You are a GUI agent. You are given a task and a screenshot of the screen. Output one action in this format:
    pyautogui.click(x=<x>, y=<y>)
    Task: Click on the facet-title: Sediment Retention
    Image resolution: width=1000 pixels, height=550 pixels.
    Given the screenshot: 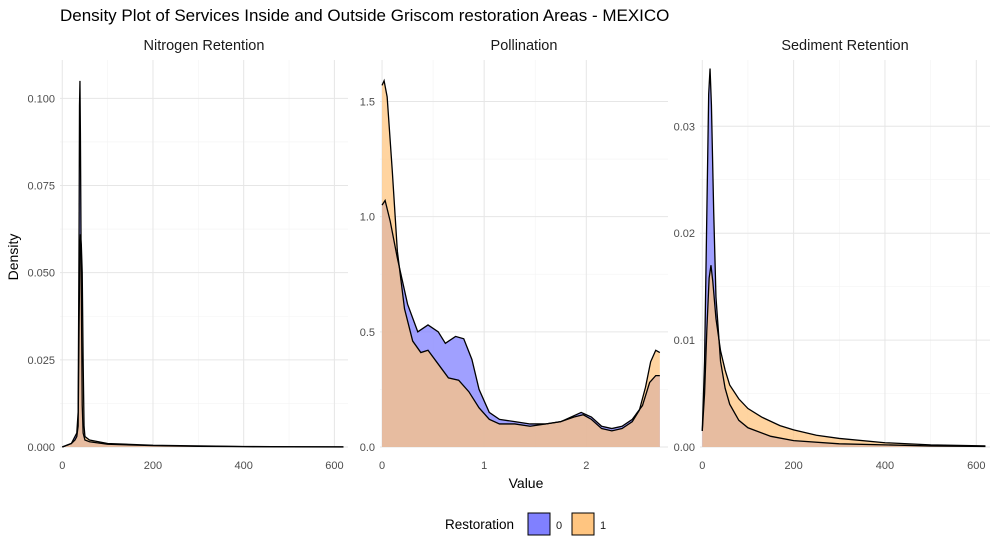 What is the action you would take?
    pyautogui.click(x=844, y=46)
    